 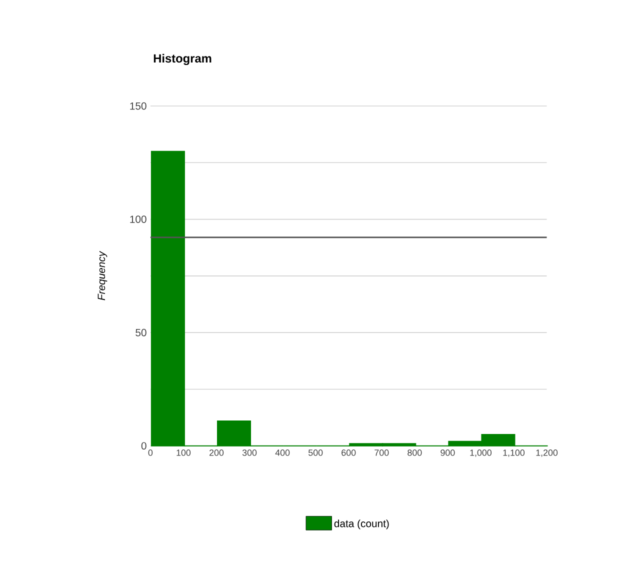 What do you see at coordinates (282, 453) in the screenshot?
I see `x-tick-label: 400` at bounding box center [282, 453].